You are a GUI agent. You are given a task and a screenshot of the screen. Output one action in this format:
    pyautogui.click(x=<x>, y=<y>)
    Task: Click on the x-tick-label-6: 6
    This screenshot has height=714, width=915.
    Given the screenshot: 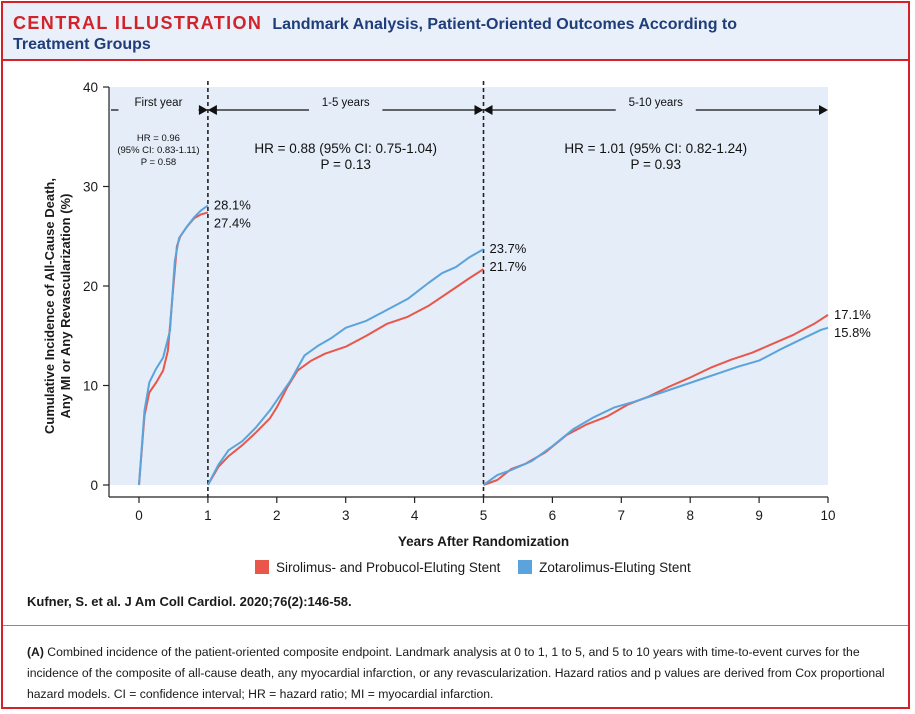 What is the action you would take?
    pyautogui.click(x=553, y=515)
    